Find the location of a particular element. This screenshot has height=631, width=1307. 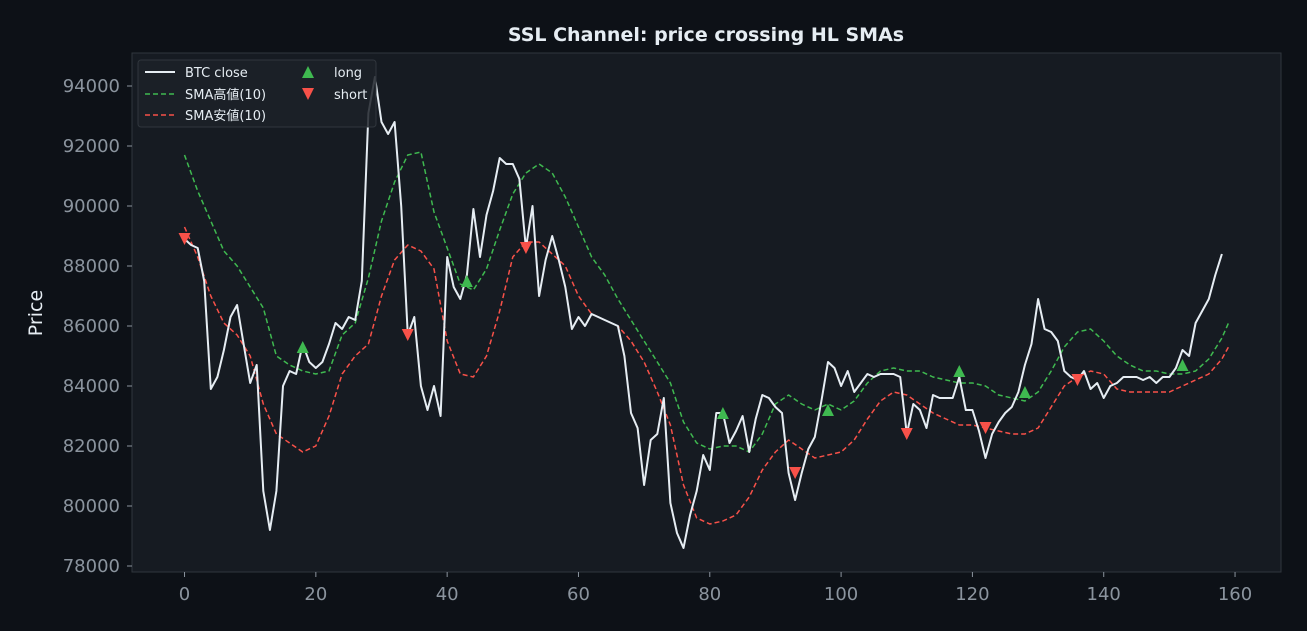

x-tick-label: 140 is located at coordinates (1104, 594).